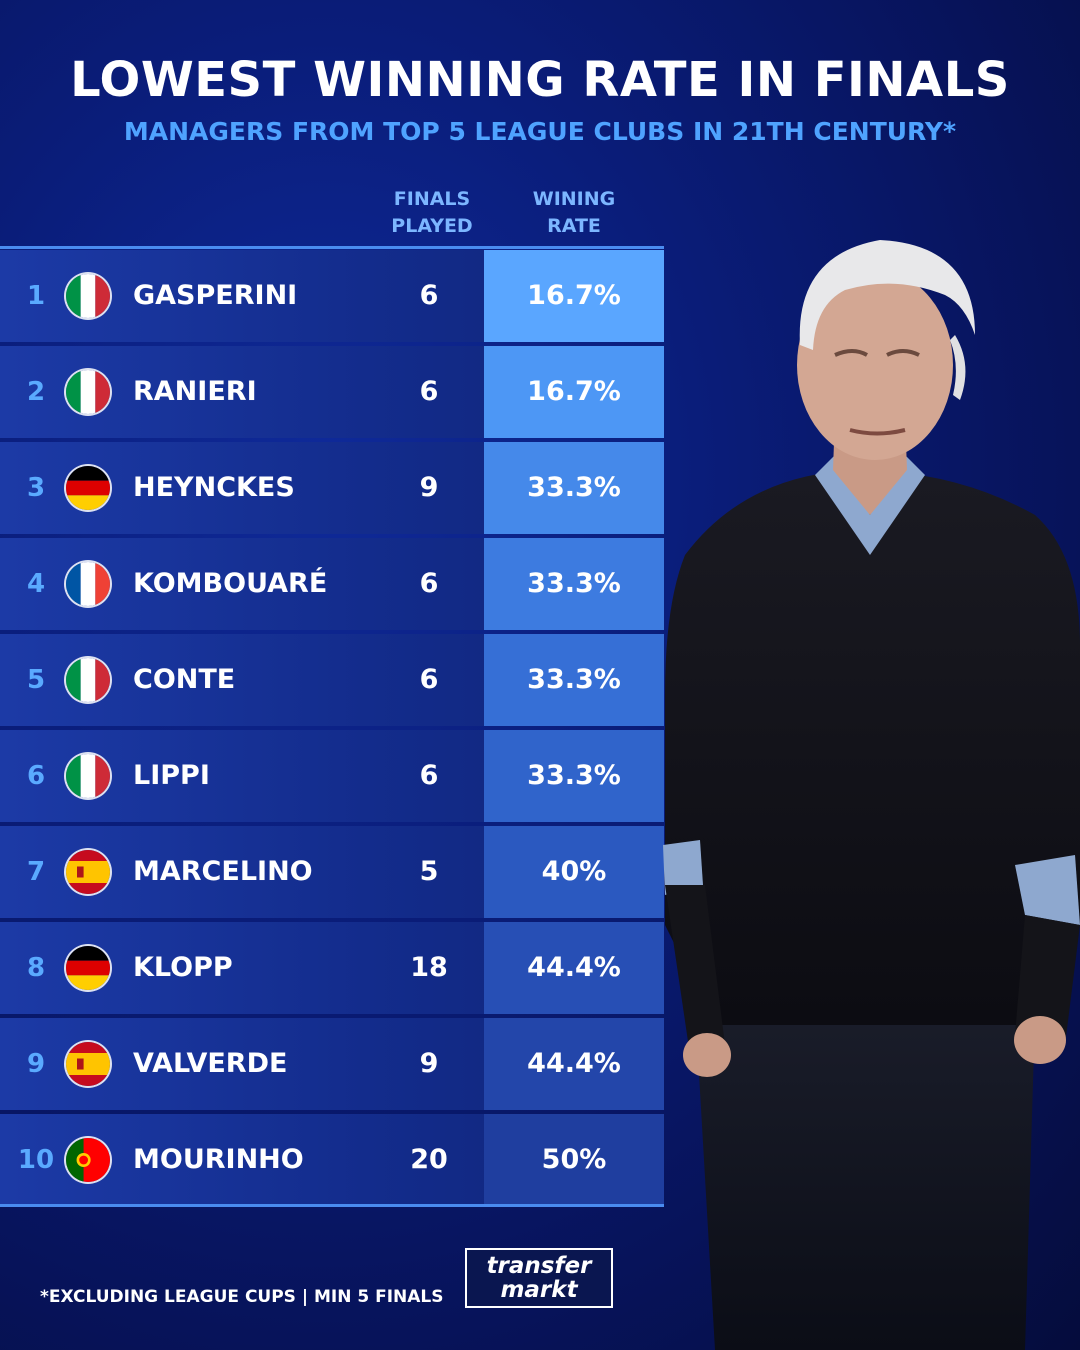 Image resolution: width=1080 pixels, height=1350 pixels. I want to click on table-row: 2 RANIERI 6 16.7%, so click(332, 392).